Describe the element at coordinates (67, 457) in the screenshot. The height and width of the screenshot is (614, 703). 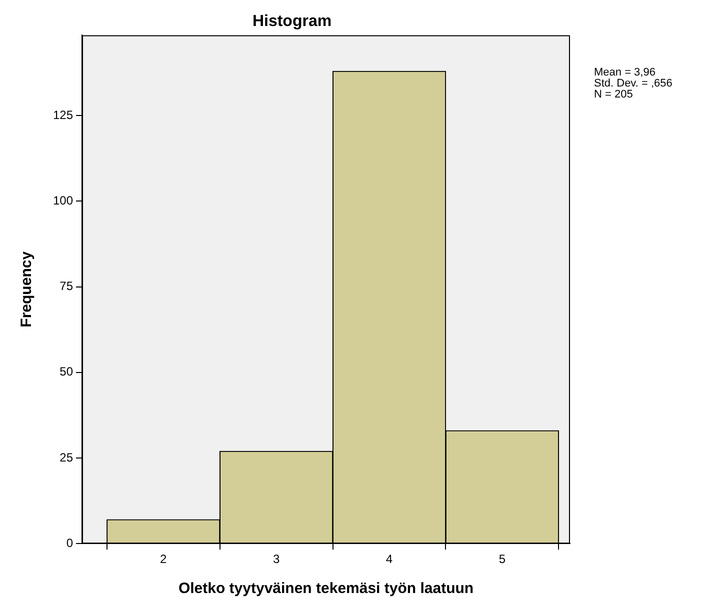
I see `y-tick-label: 25` at that location.